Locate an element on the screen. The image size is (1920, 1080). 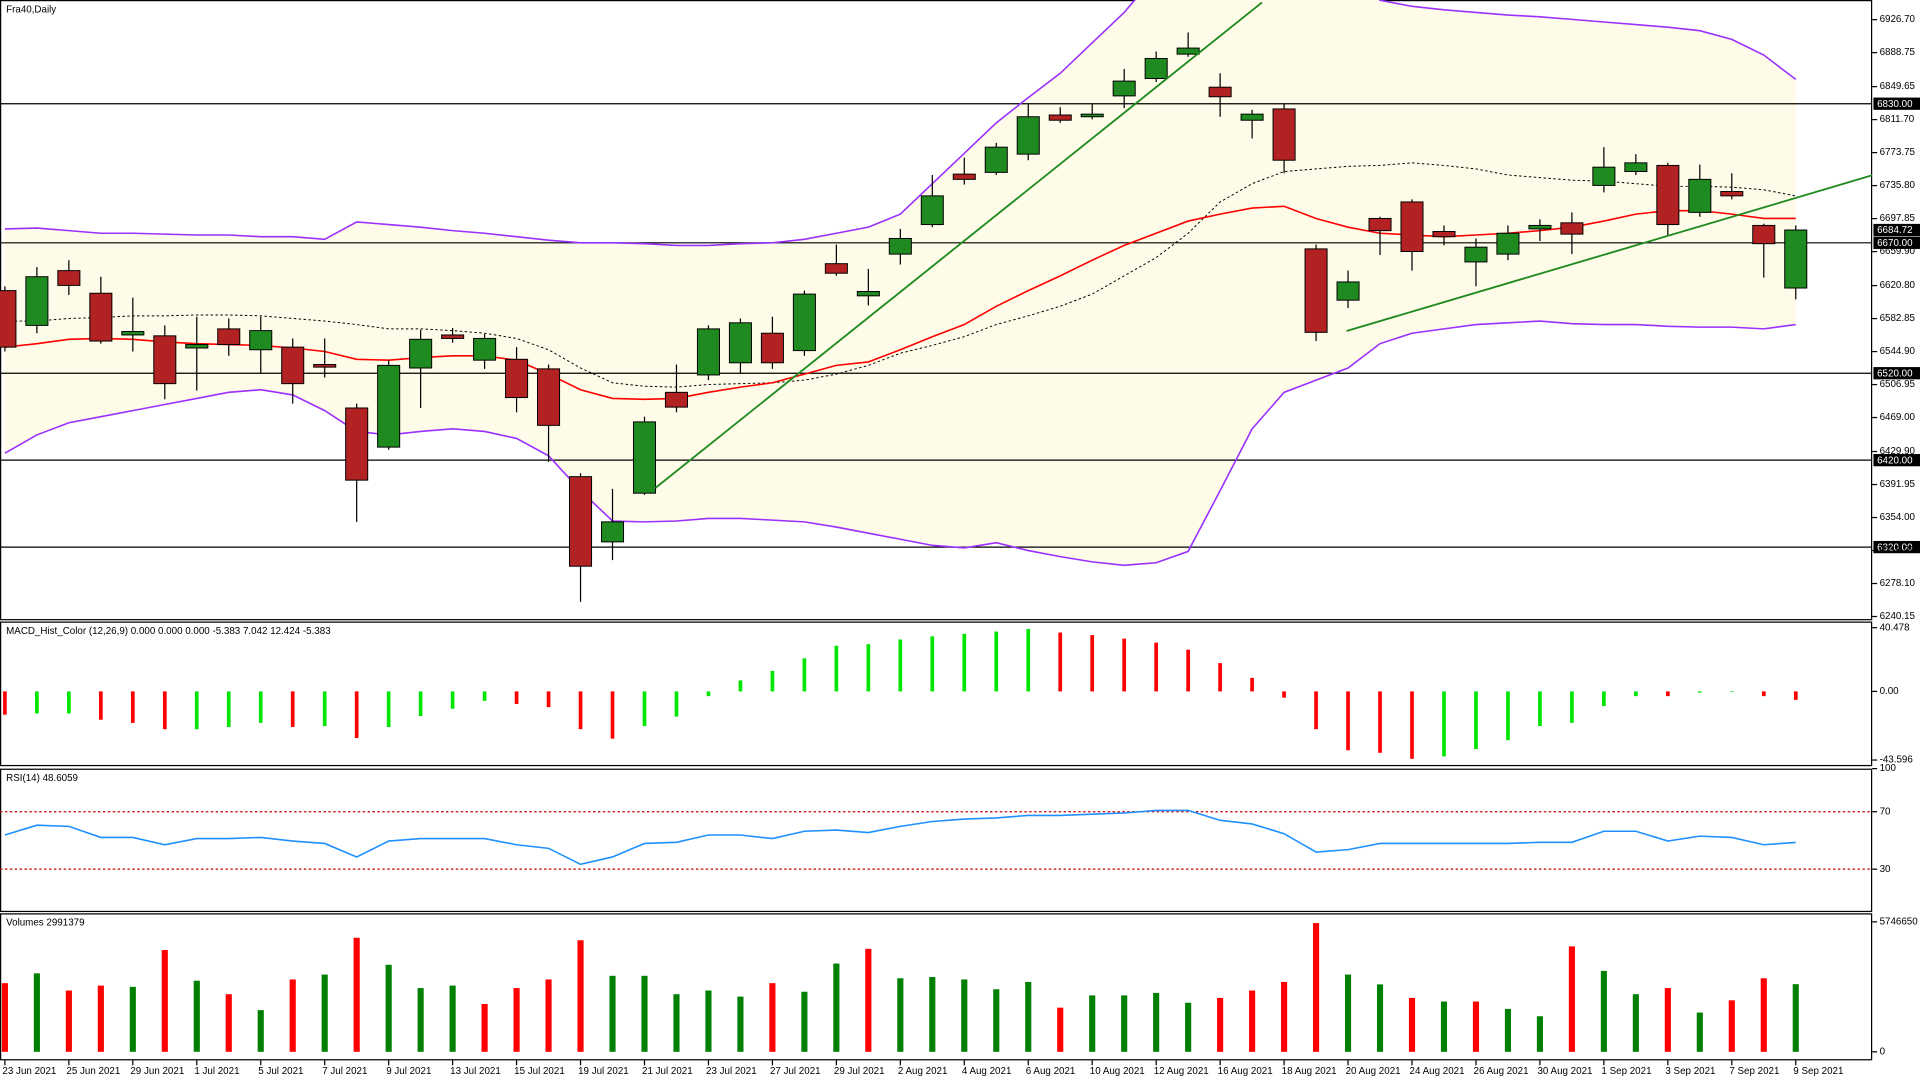
y-tick-label: 40.478 is located at coordinates (1895, 627).